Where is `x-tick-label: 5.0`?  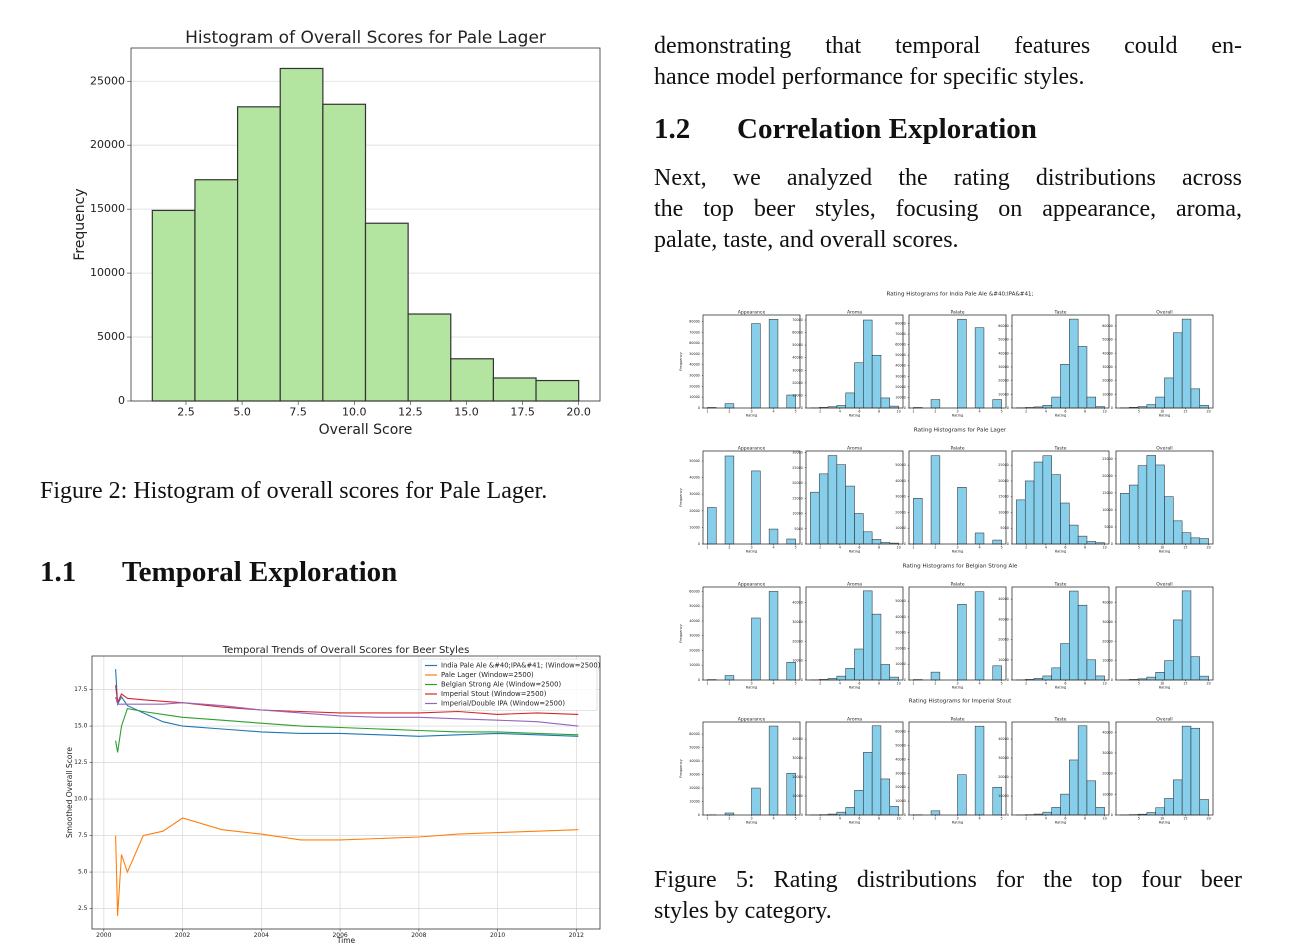
x-tick-label: 5.0 is located at coordinates (242, 412).